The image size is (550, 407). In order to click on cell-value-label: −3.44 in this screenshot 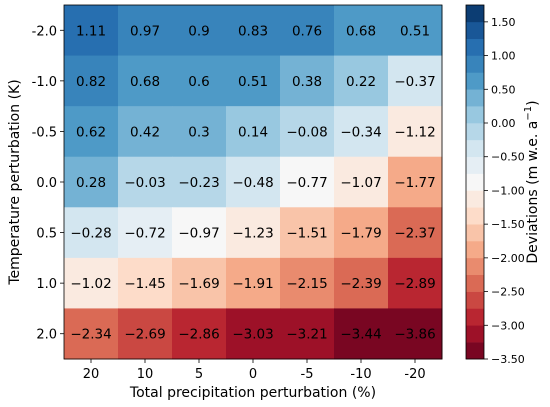, I will do `click(360, 335)`.